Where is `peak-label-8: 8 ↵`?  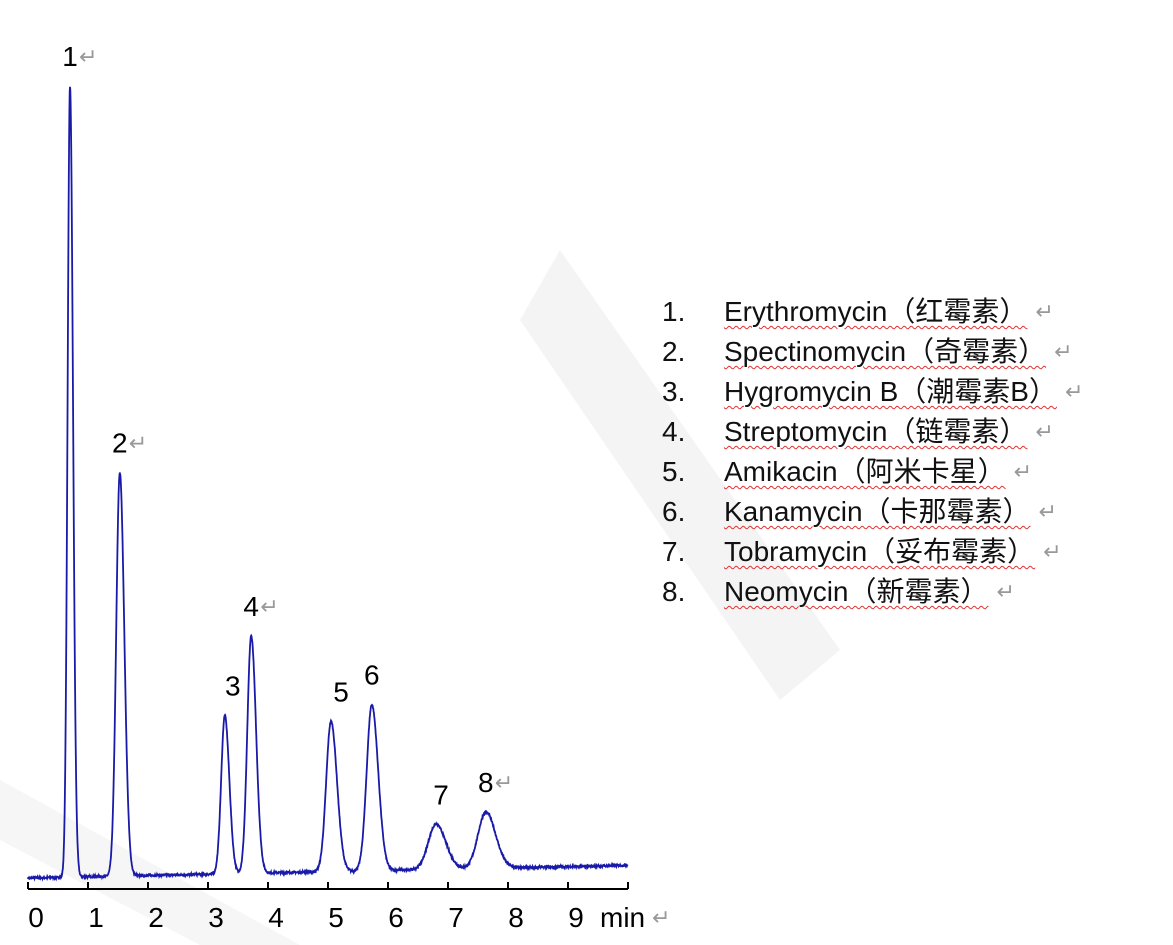 peak-label-8: 8 ↵ is located at coordinates (495, 782).